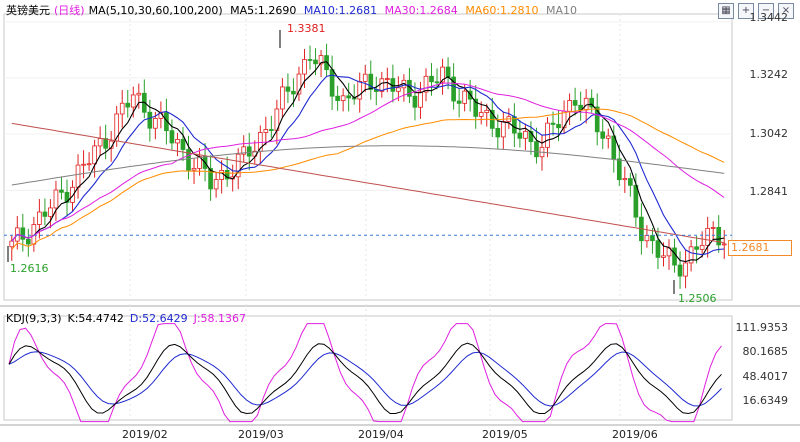 Image resolution: width=800 pixels, height=442 pixels. Describe the element at coordinates (69, 10) in the screenshot. I see `period-label: (日线)` at that location.